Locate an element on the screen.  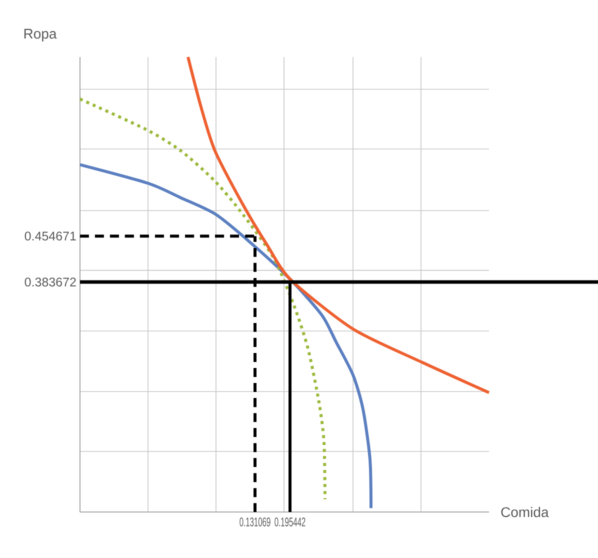
y-tick-label: 0.383672 is located at coordinates (50, 282).